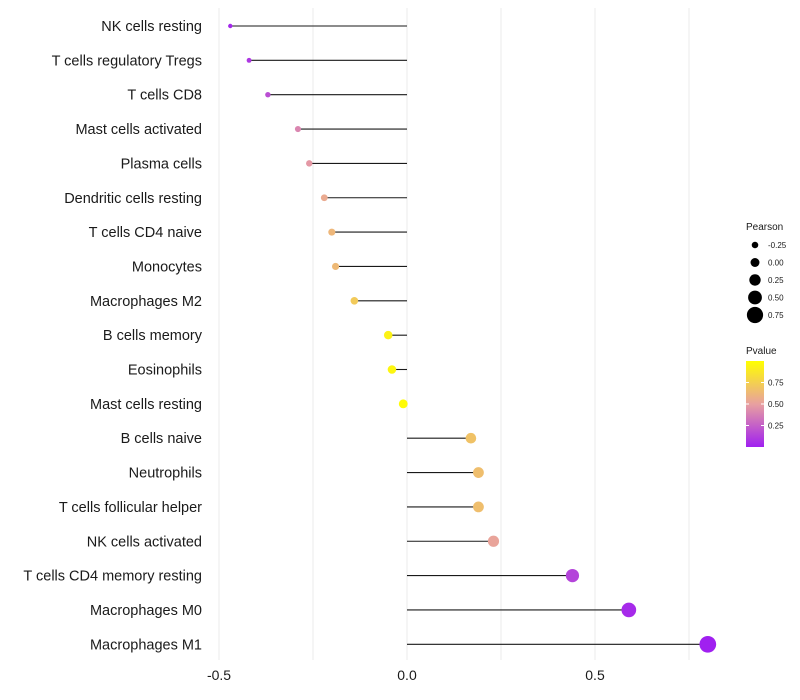 The image size is (800, 700). Describe the element at coordinates (138, 130) in the screenshot. I see `y-tick-label: Mast cells activated` at that location.